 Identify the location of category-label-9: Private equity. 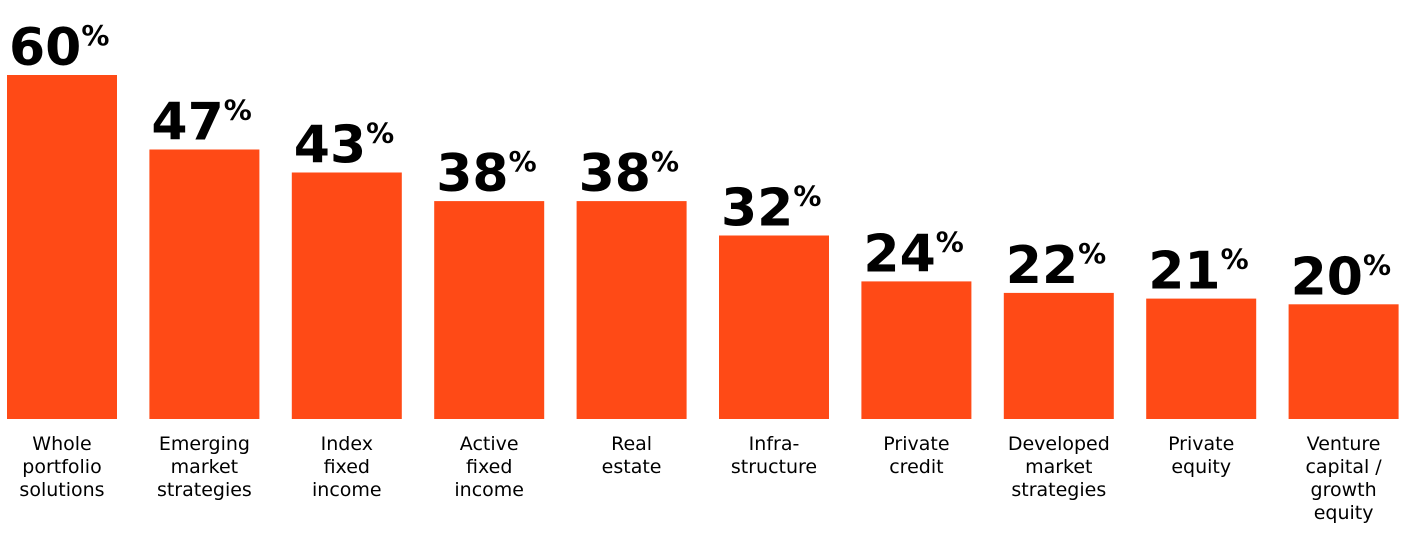
(1201, 455).